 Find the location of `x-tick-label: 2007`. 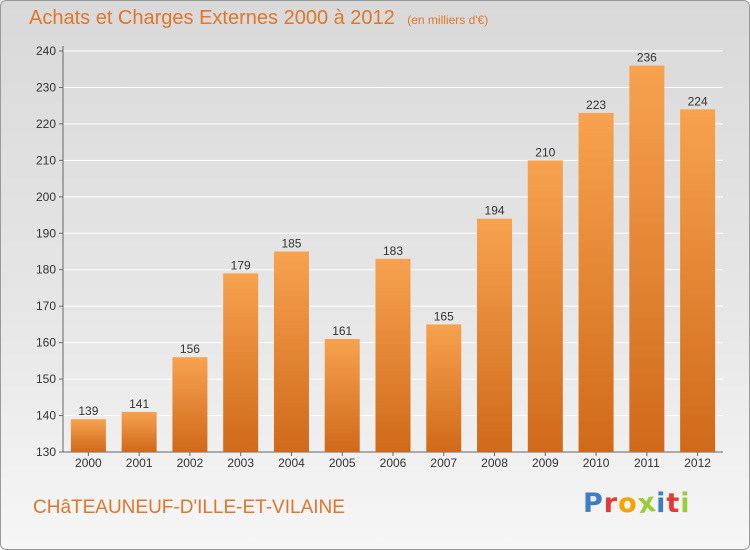

x-tick-label: 2007 is located at coordinates (443, 463).